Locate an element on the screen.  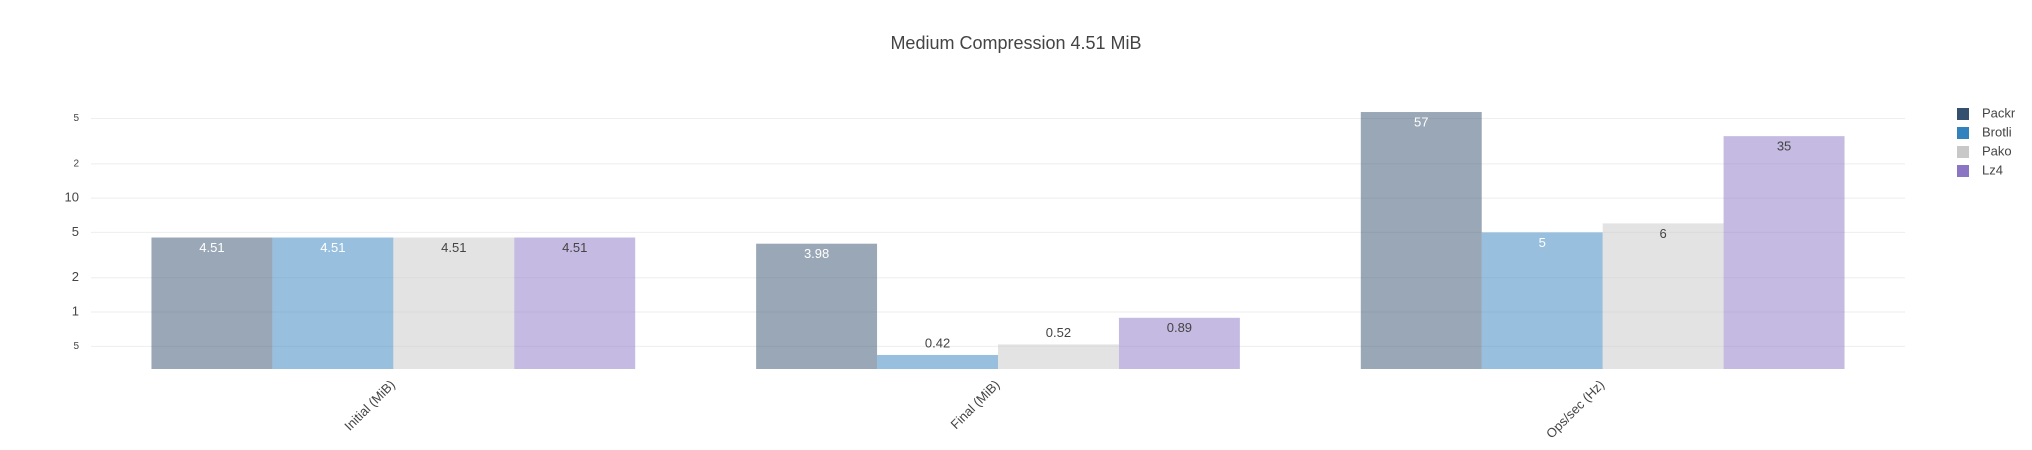
data-label: 0.52 is located at coordinates (1058, 332).